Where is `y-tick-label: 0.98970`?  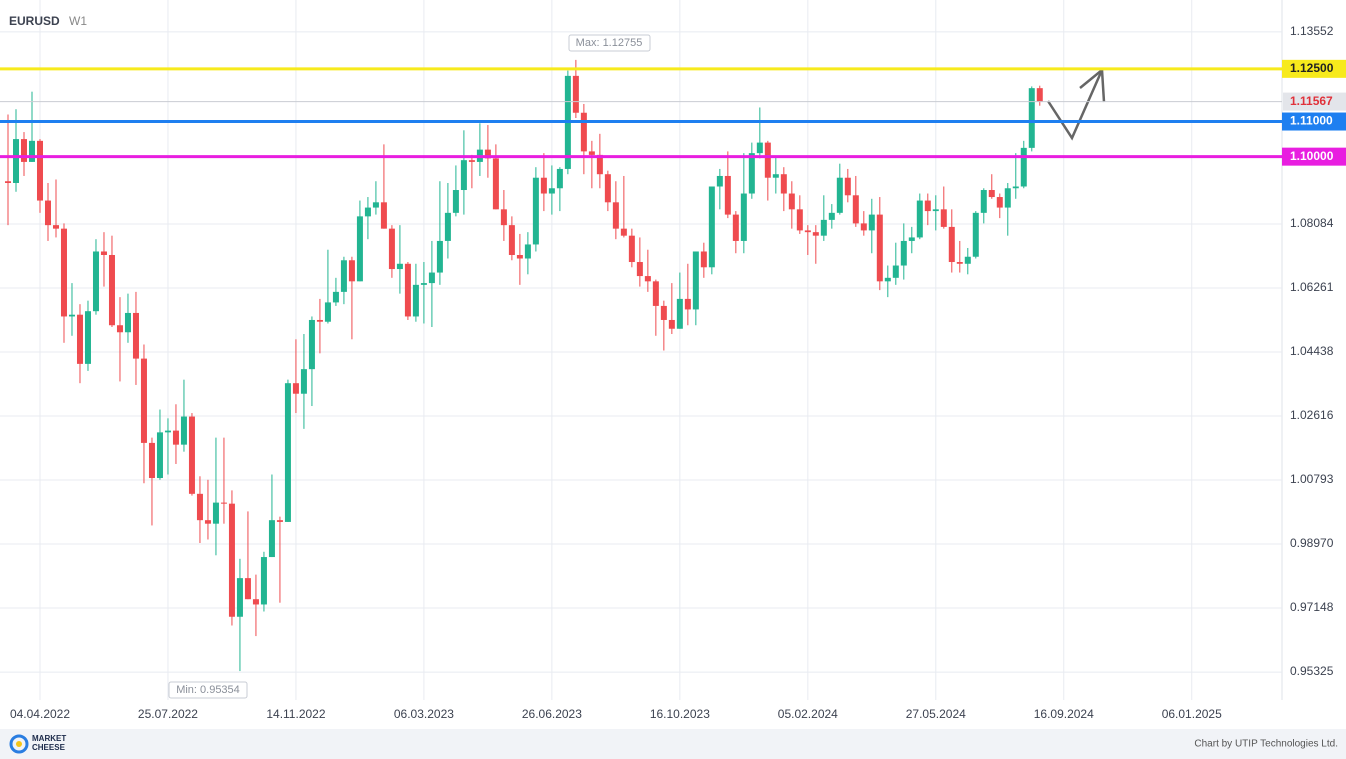
y-tick-label: 0.98970 is located at coordinates (1312, 543).